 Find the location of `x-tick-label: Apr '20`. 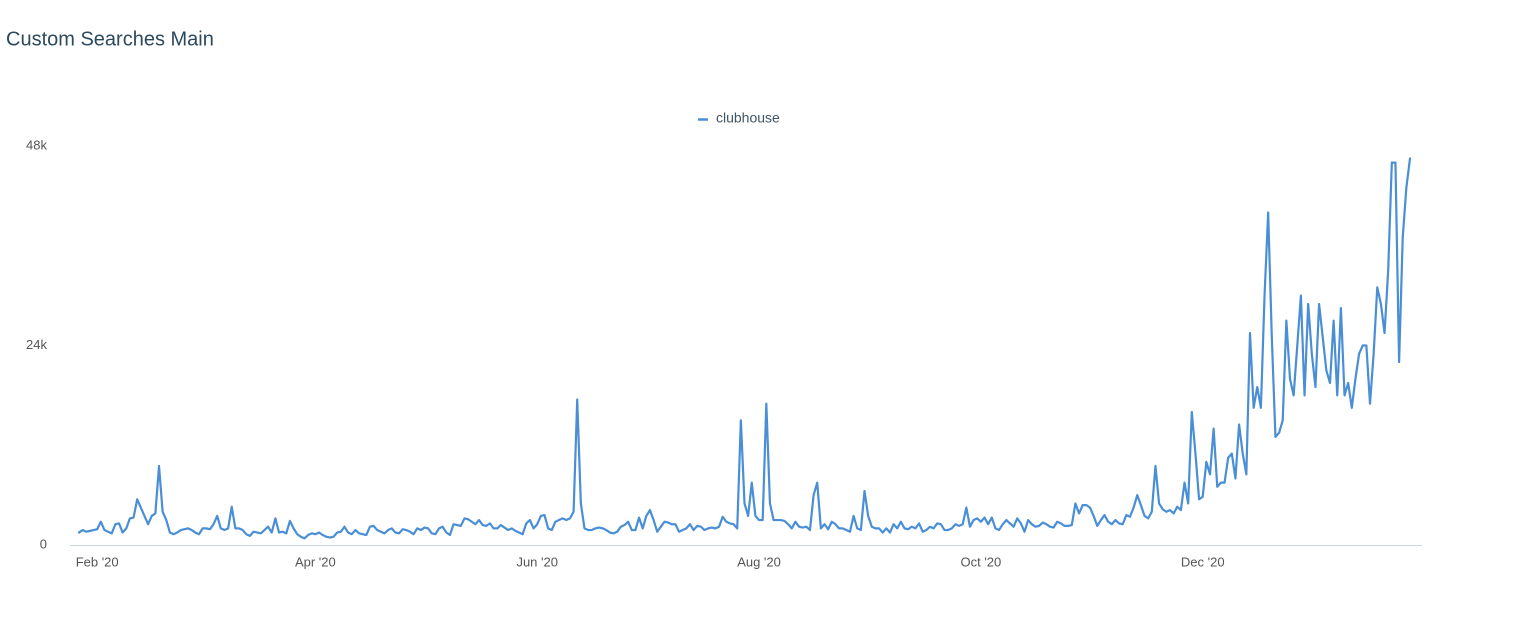

x-tick-label: Apr '20 is located at coordinates (315, 561).